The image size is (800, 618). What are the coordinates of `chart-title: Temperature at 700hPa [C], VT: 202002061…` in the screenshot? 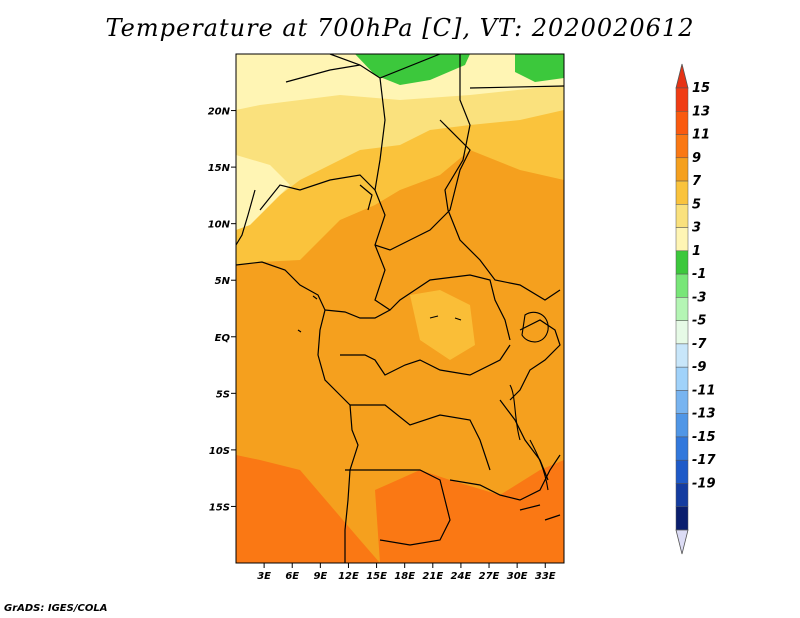 It's located at (400, 28).